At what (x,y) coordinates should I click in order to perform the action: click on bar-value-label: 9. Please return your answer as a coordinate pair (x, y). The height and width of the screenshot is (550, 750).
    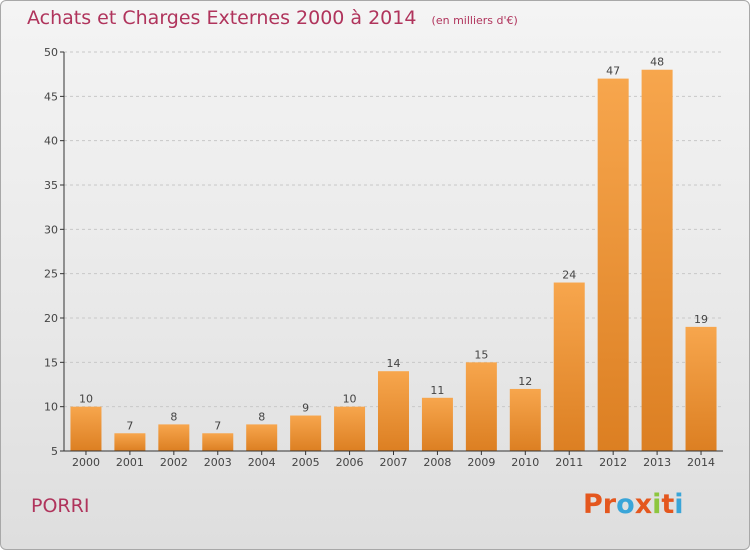
    Looking at the image, I should click on (305, 408).